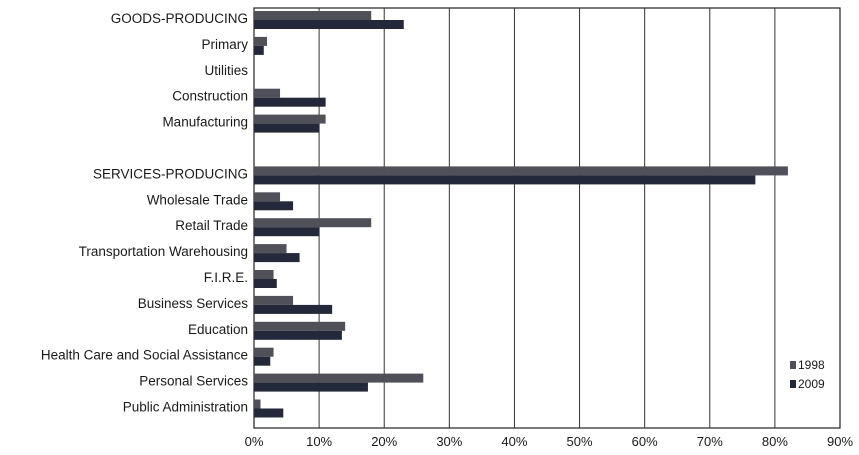 The height and width of the screenshot is (455, 859). What do you see at coordinates (775, 441) in the screenshot?
I see `x-tick-label: 80%` at bounding box center [775, 441].